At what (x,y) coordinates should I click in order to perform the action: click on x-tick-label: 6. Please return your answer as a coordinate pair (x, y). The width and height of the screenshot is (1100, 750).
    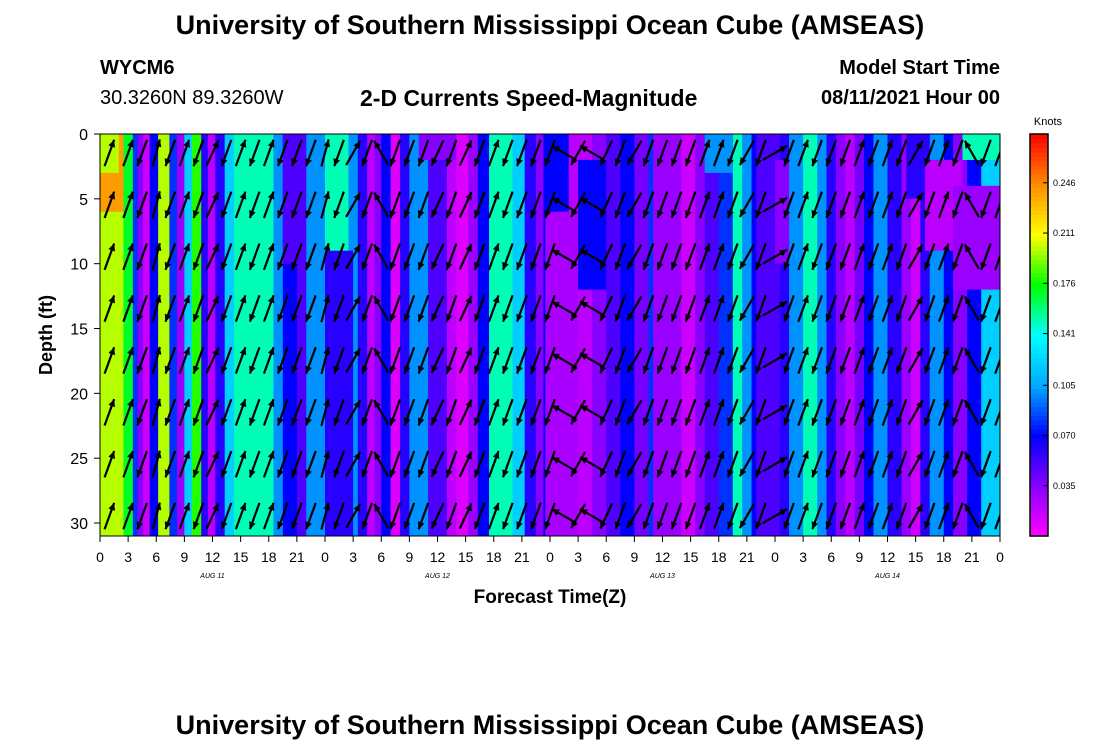
    Looking at the image, I should click on (381, 557).